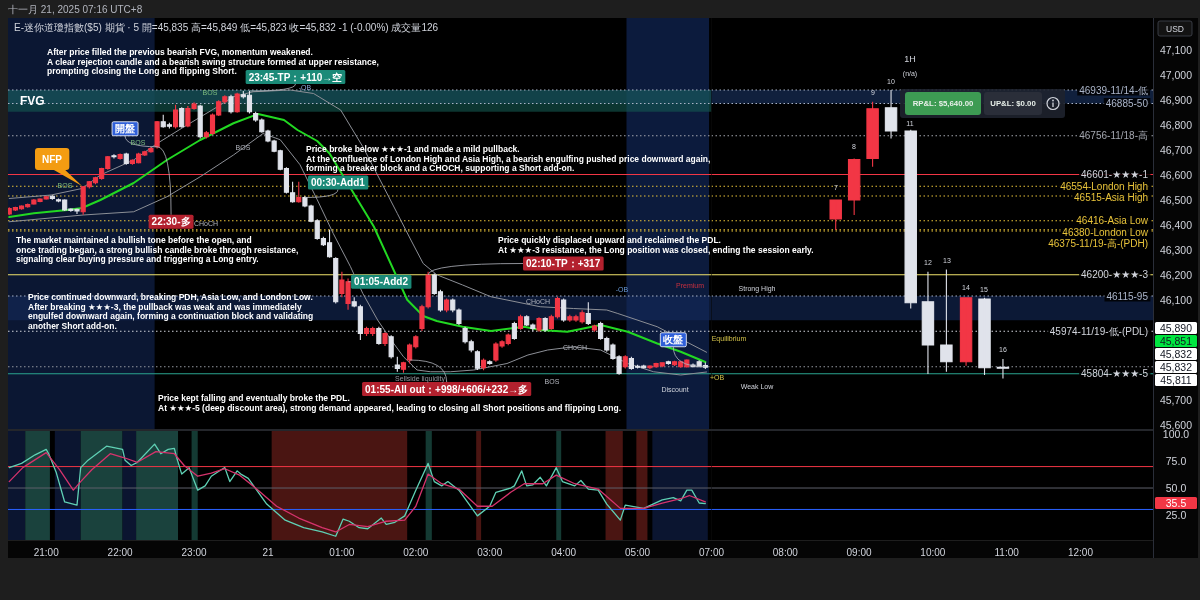 The width and height of the screenshot is (1200, 600). I want to click on annotation: 收盤, so click(673, 340).